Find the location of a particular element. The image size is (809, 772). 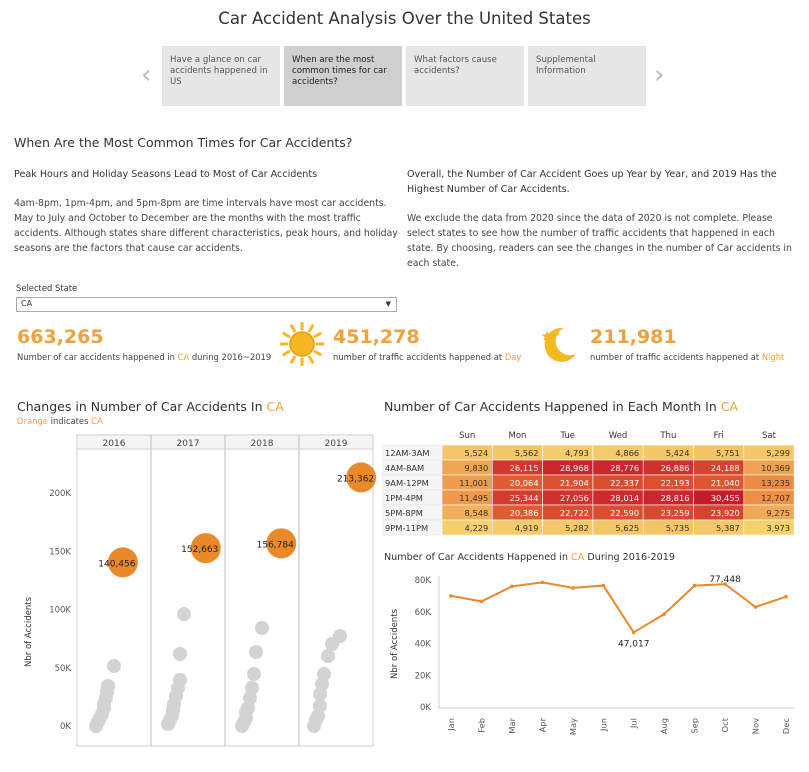

y-tick-label: 100K is located at coordinates (60, 611).